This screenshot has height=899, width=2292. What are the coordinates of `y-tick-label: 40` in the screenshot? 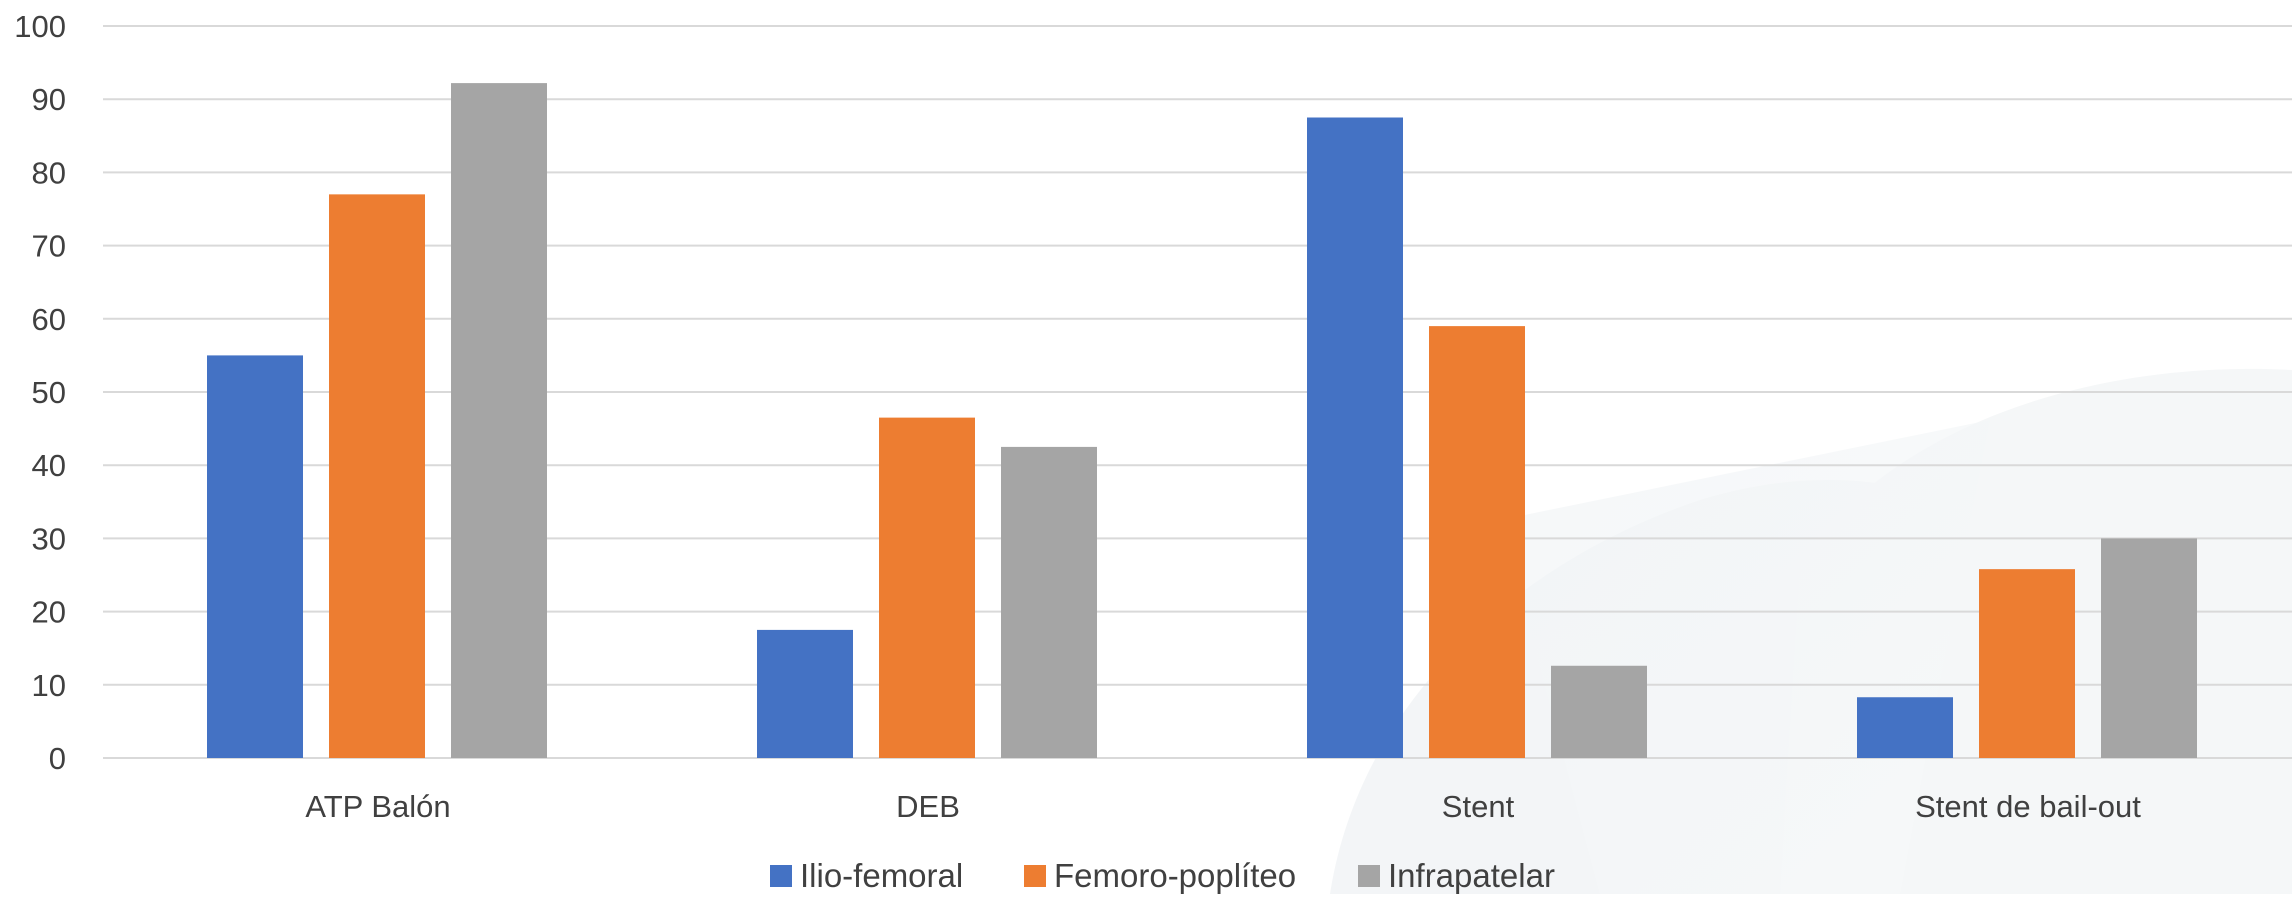 It's located at (49, 465).